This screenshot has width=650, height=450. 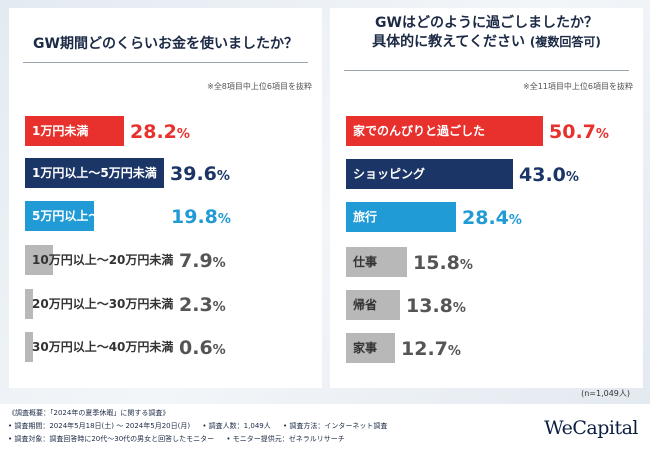 What do you see at coordinates (429, 306) in the screenshot?
I see `bar-value-number: 13.8` at bounding box center [429, 306].